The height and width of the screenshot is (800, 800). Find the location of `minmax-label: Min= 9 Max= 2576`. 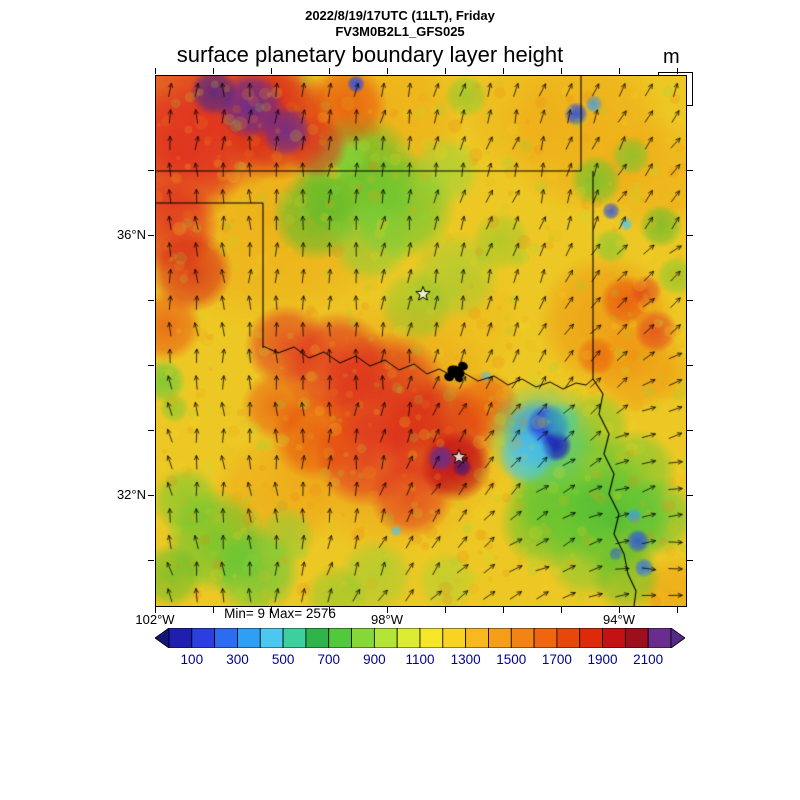

minmax-label: Min= 9 Max= 2576 is located at coordinates (280, 613).